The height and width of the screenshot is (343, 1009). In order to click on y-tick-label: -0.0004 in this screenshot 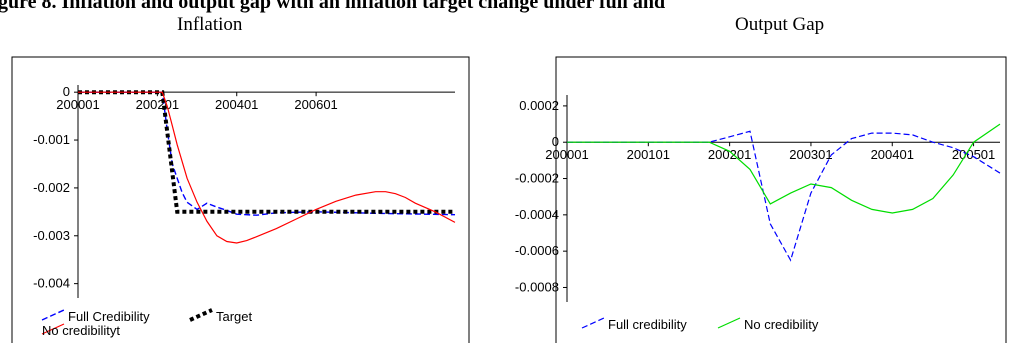, I will do `click(537, 214)`.